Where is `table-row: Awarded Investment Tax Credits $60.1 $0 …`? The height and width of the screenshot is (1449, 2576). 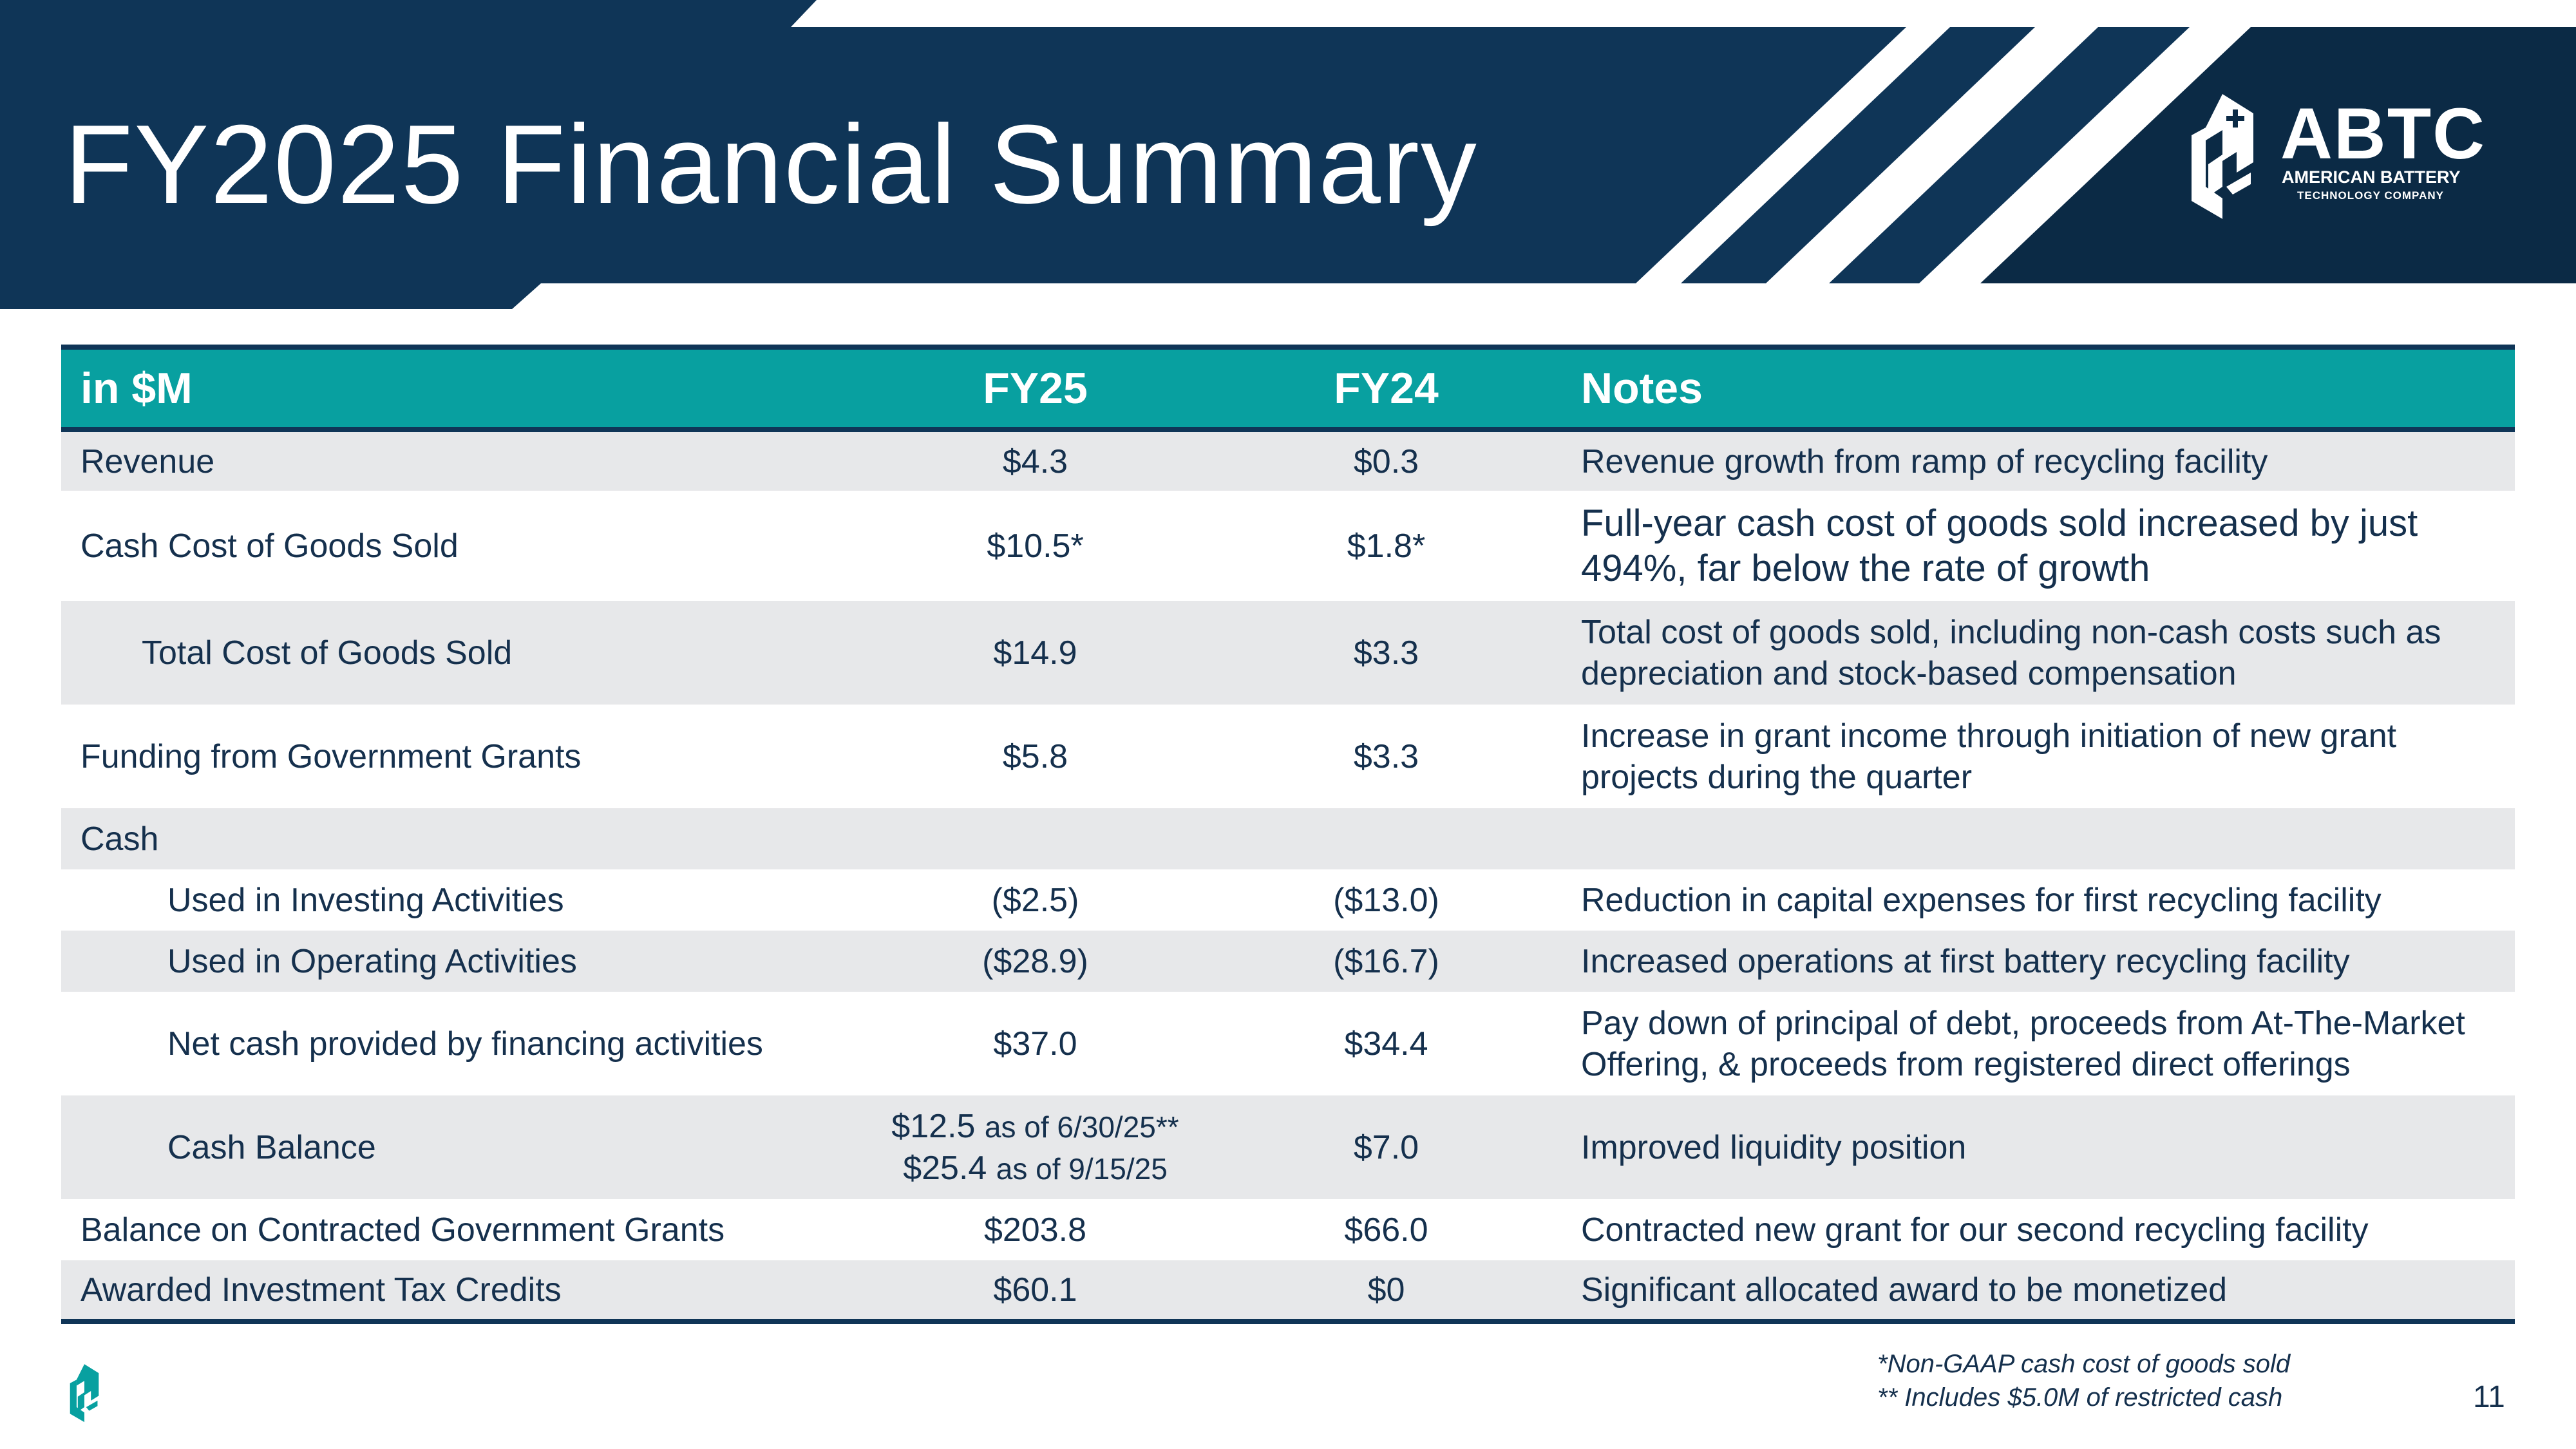
table-row: Awarded Investment Tax Credits $60.1 $0 … is located at coordinates (1288, 1290).